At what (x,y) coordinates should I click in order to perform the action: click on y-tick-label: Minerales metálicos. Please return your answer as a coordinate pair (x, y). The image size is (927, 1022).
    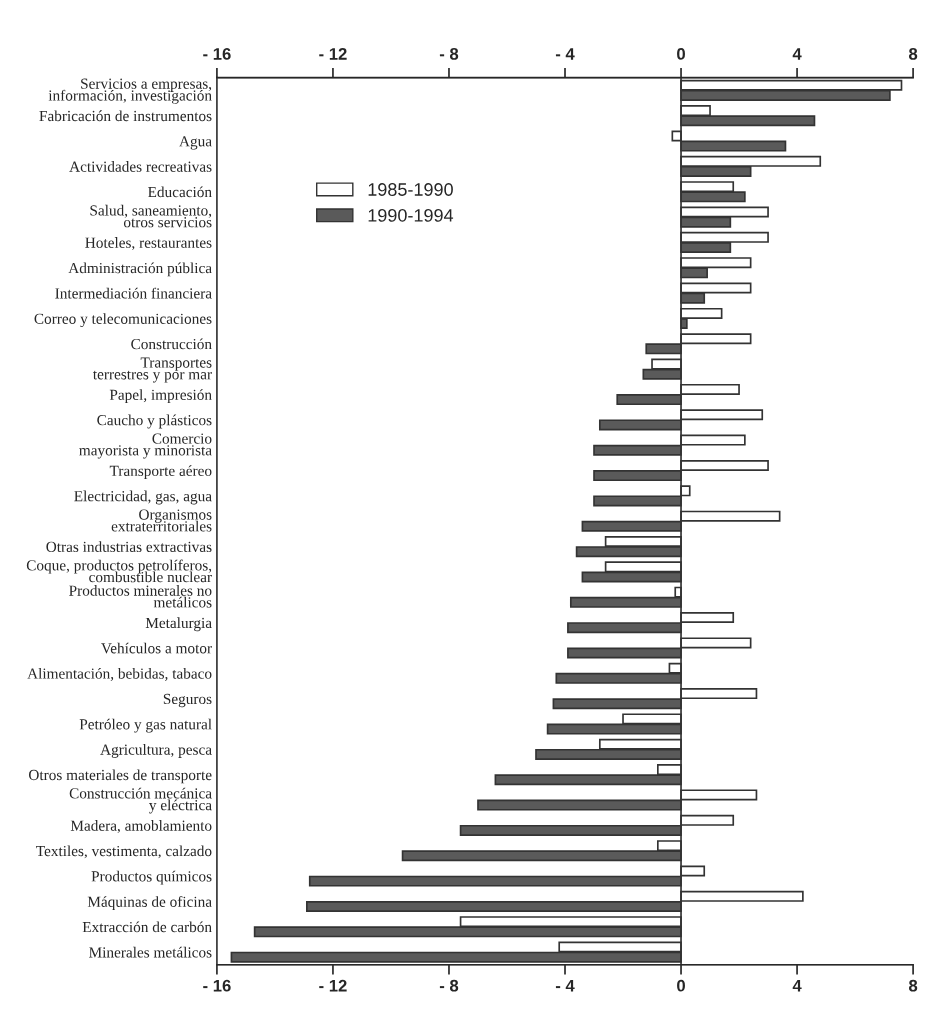
    Looking at the image, I should click on (150, 952).